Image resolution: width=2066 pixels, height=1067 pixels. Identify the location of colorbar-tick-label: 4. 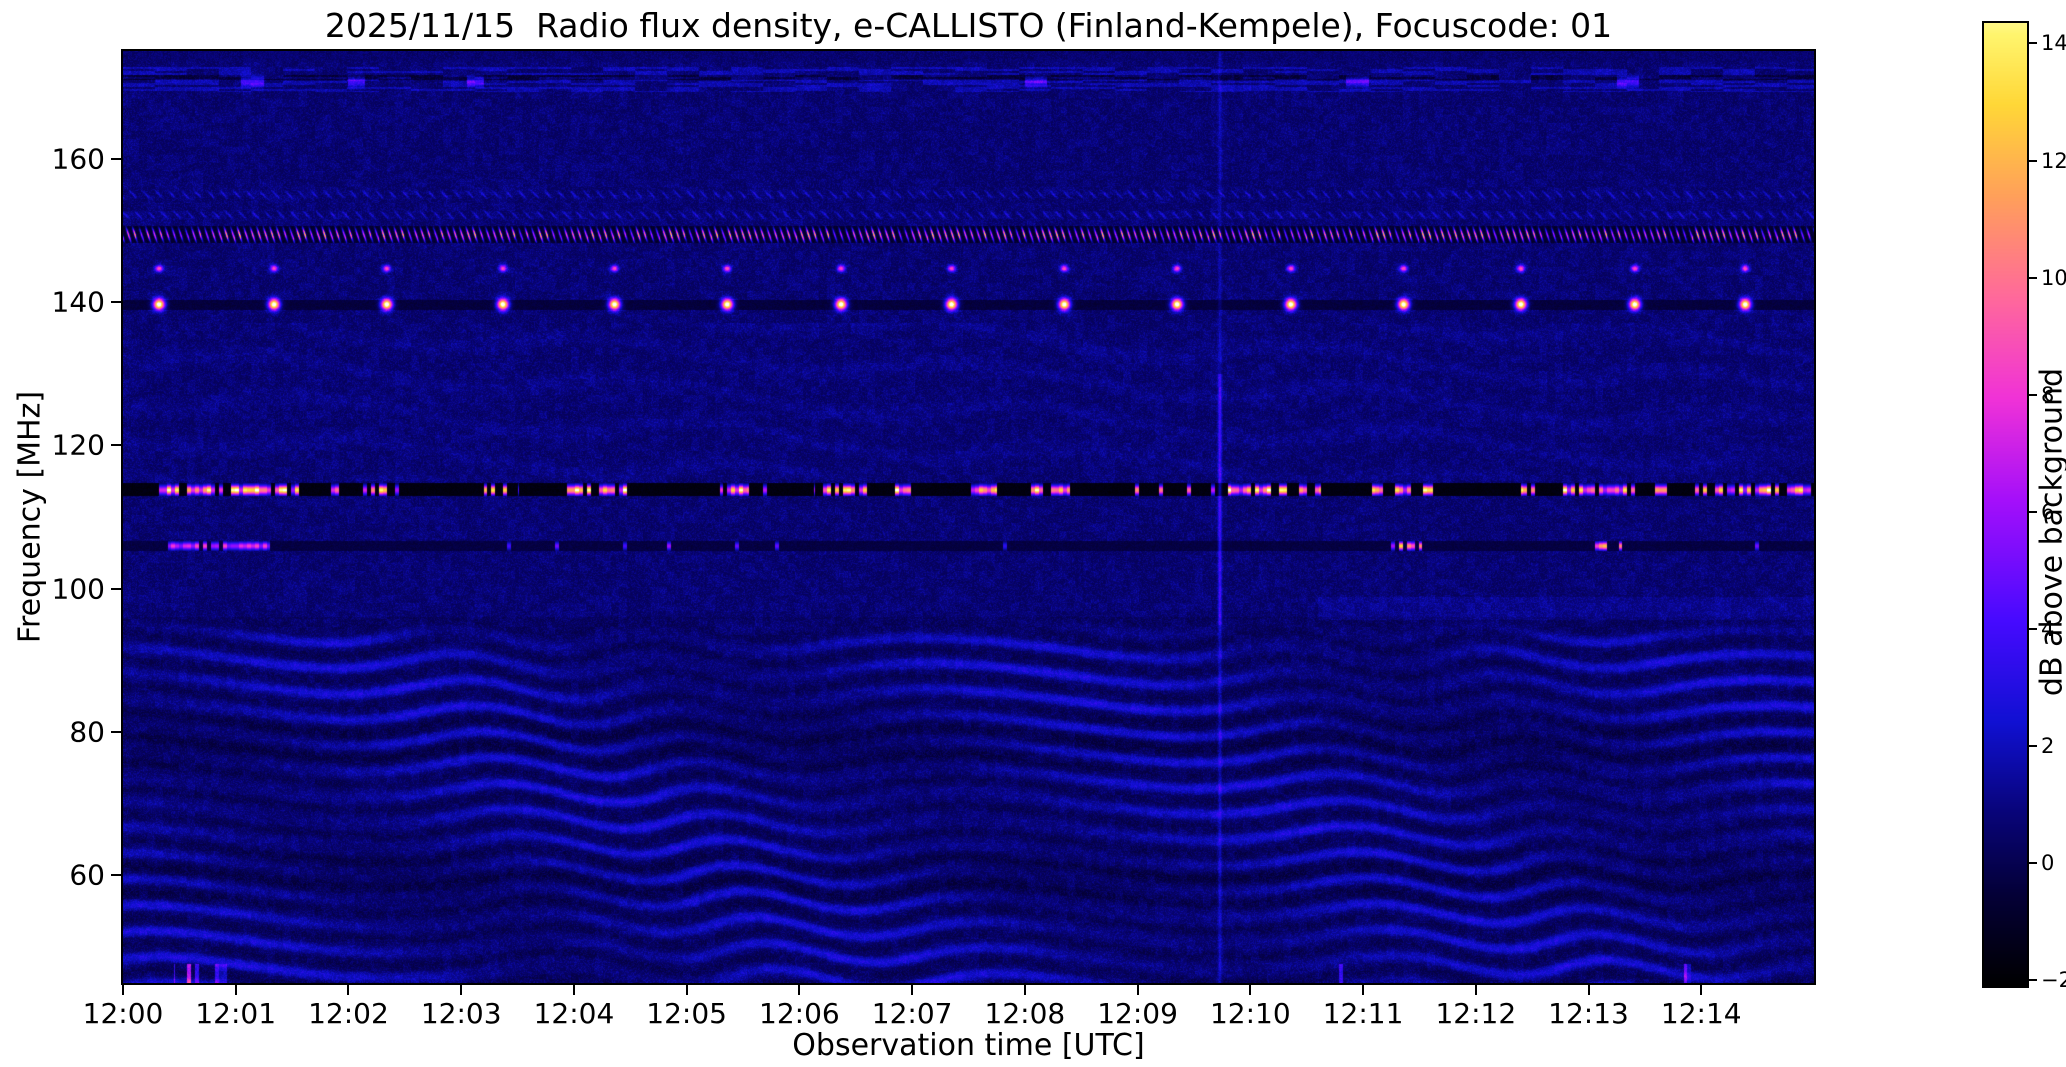
(2048, 628).